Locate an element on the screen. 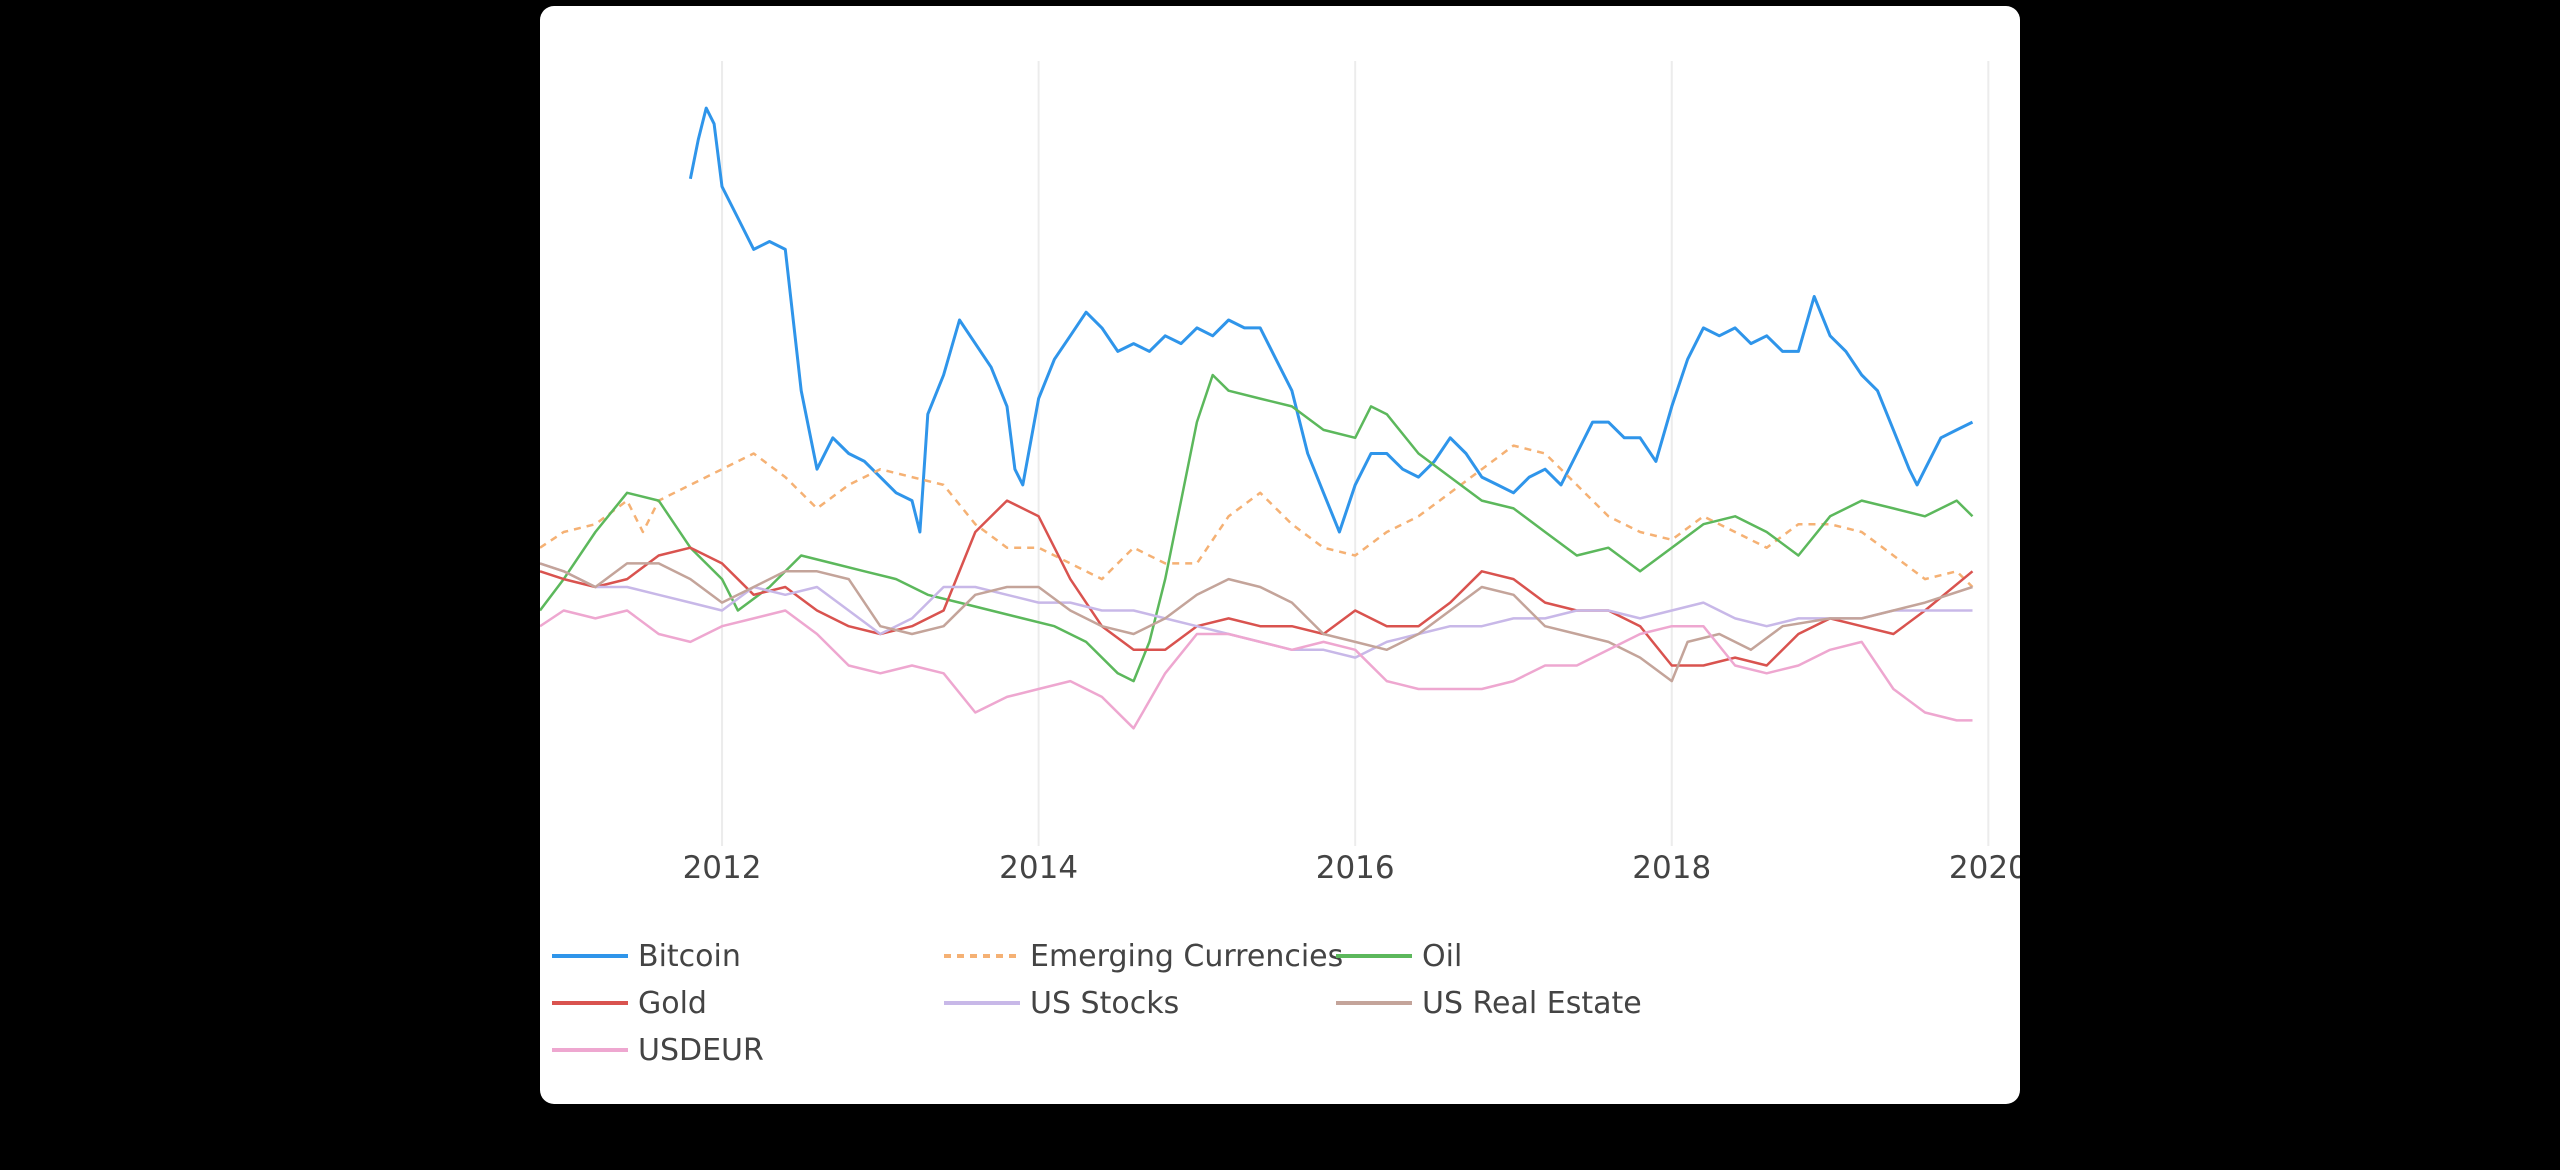  x-tick-label: 2018 is located at coordinates (1671, 868).